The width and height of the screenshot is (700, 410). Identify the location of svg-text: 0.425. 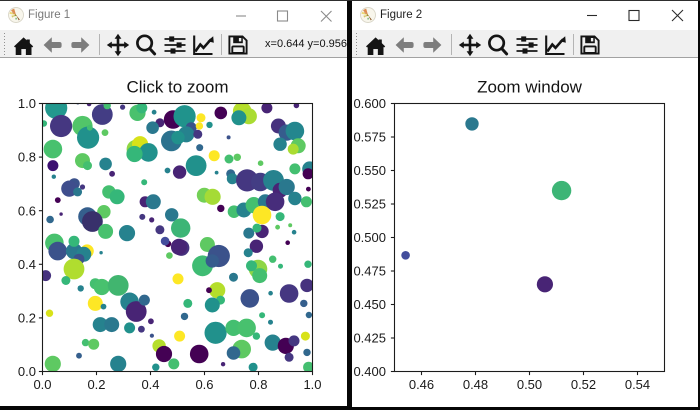
(369, 338).